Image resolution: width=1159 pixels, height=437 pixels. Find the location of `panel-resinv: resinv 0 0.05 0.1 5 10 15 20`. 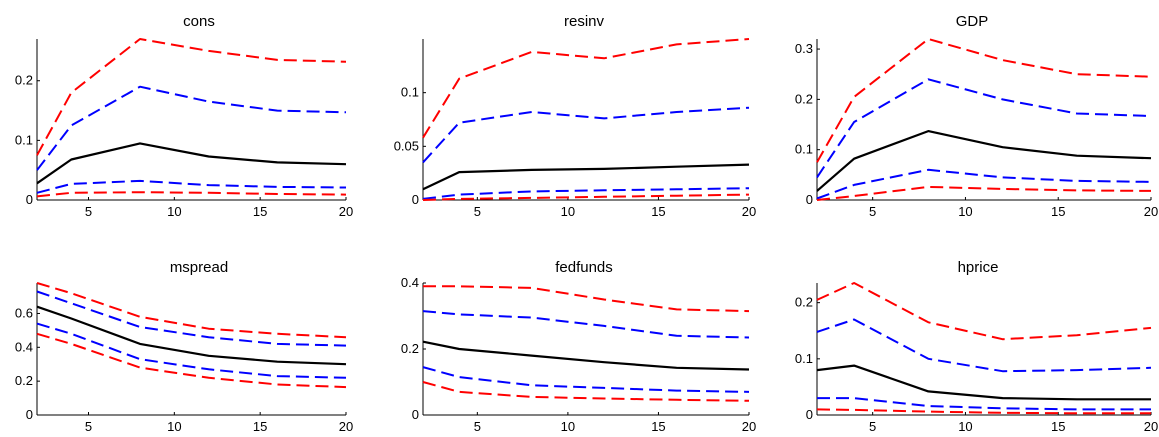

panel-resinv: resinv 0 0.05 0.1 5 10 15 20 is located at coordinates (575, 116).